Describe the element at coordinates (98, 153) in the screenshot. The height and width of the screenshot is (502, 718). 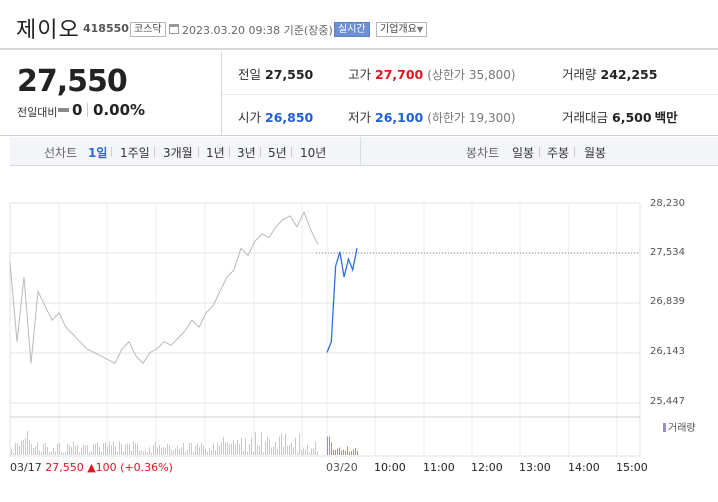
I see `tab-1day: 1일` at that location.